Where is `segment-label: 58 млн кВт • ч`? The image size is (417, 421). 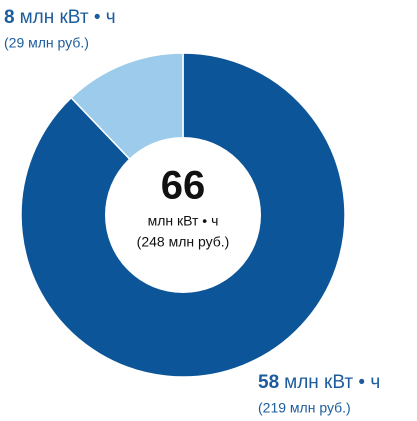 segment-label: 58 млн кВт • ч is located at coordinates (319, 382).